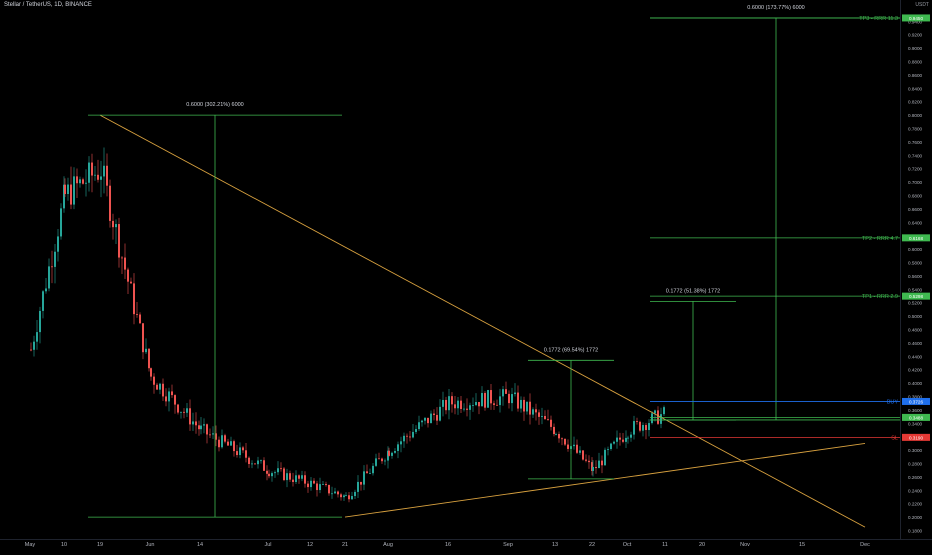  I want to click on x-tick-label: 15, so click(802, 545).